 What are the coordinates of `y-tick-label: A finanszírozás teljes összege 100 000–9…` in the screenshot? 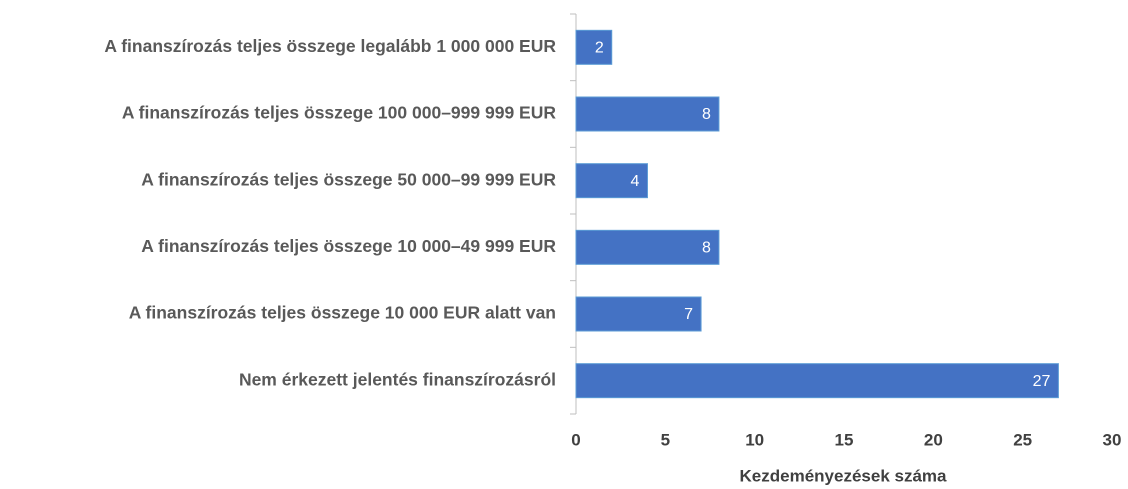 It's located at (339, 113).